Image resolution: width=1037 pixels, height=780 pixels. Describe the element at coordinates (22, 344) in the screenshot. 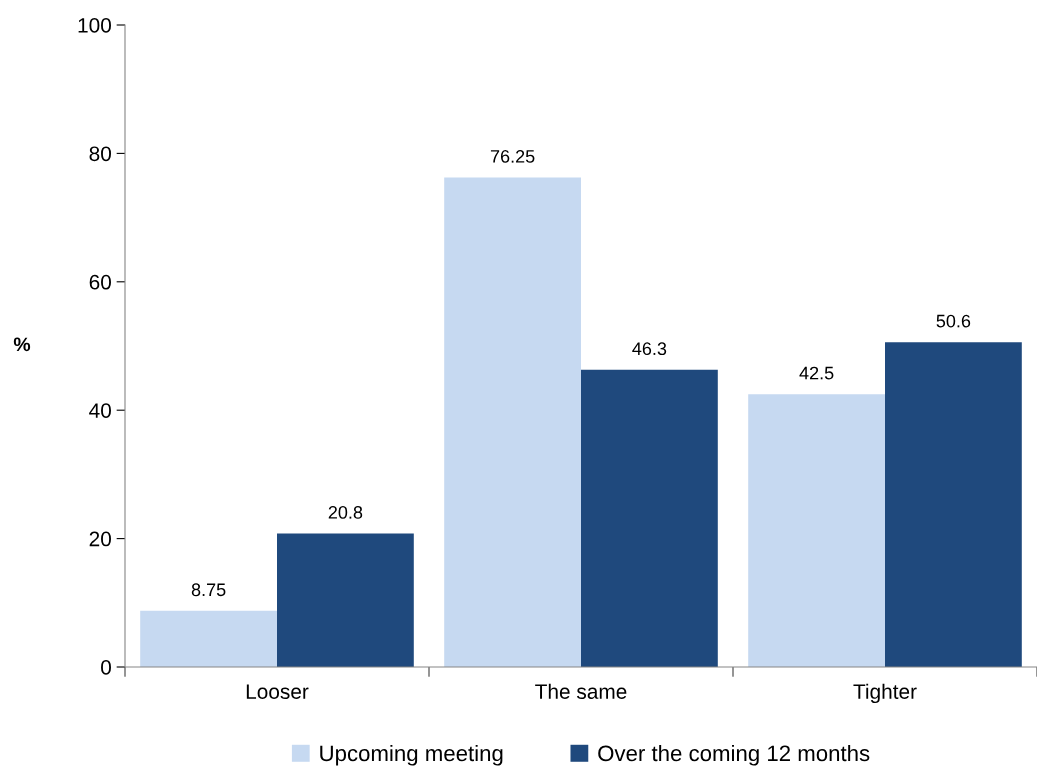

I see `y-axis-title: %` at that location.